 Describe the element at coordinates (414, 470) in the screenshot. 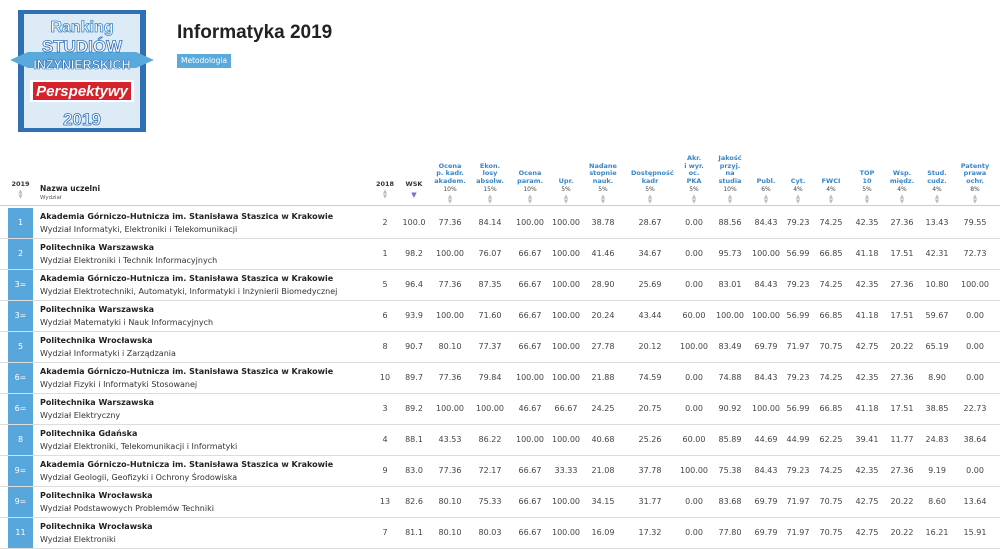

I see `wsk-value: 83.0` at that location.